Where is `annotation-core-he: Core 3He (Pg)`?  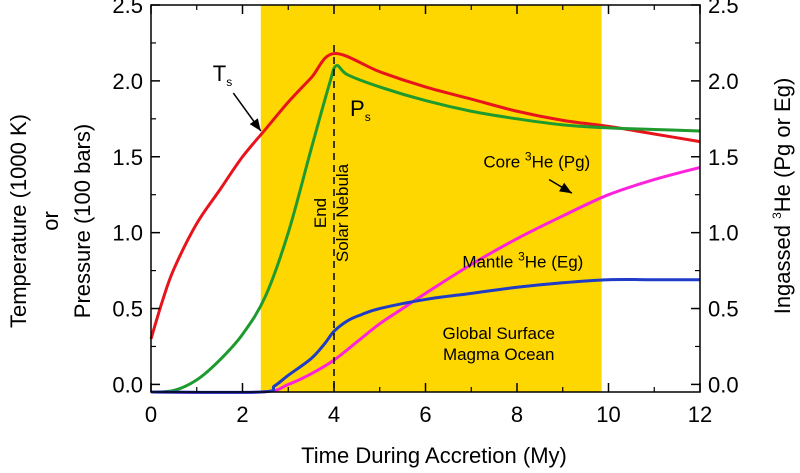 annotation-core-he: Core 3He (Pg) is located at coordinates (536, 160).